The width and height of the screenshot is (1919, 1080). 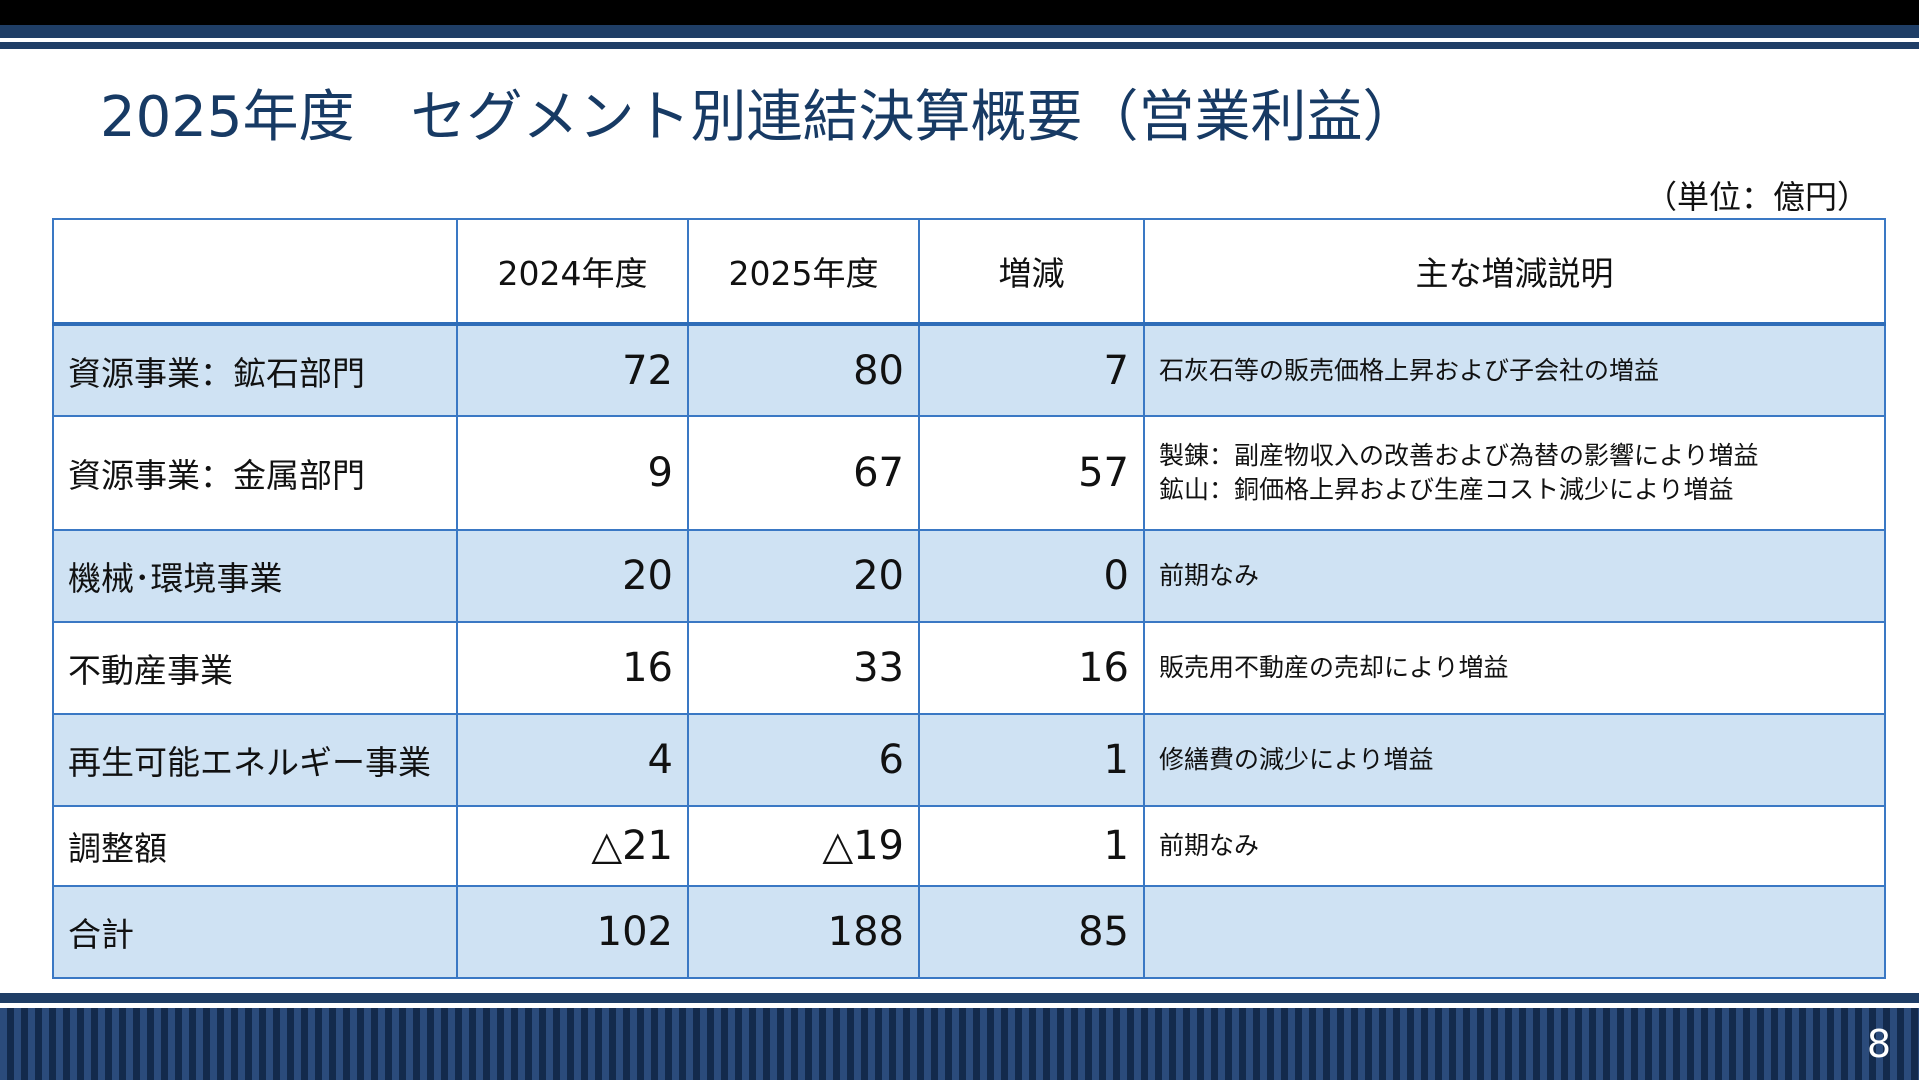 What do you see at coordinates (759, 117) in the screenshot?
I see `page-title: 2025年度 セグメント別連結決算概要（営業利益）` at bounding box center [759, 117].